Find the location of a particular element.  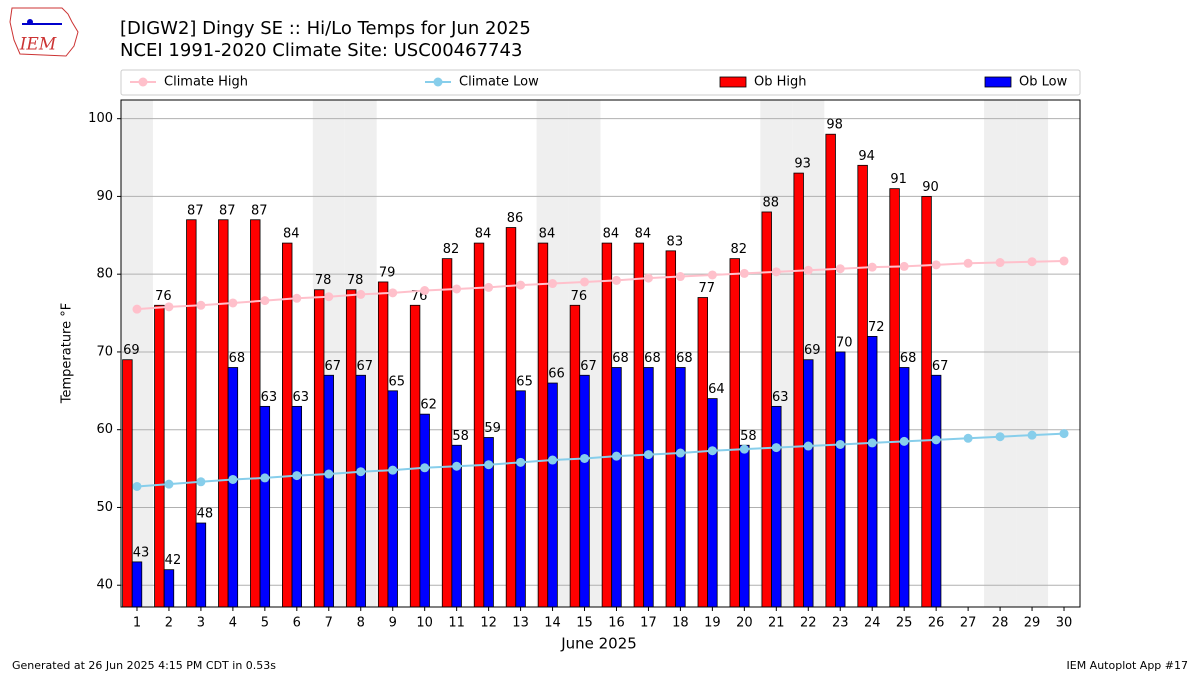

data-label: 64 is located at coordinates (716, 389).